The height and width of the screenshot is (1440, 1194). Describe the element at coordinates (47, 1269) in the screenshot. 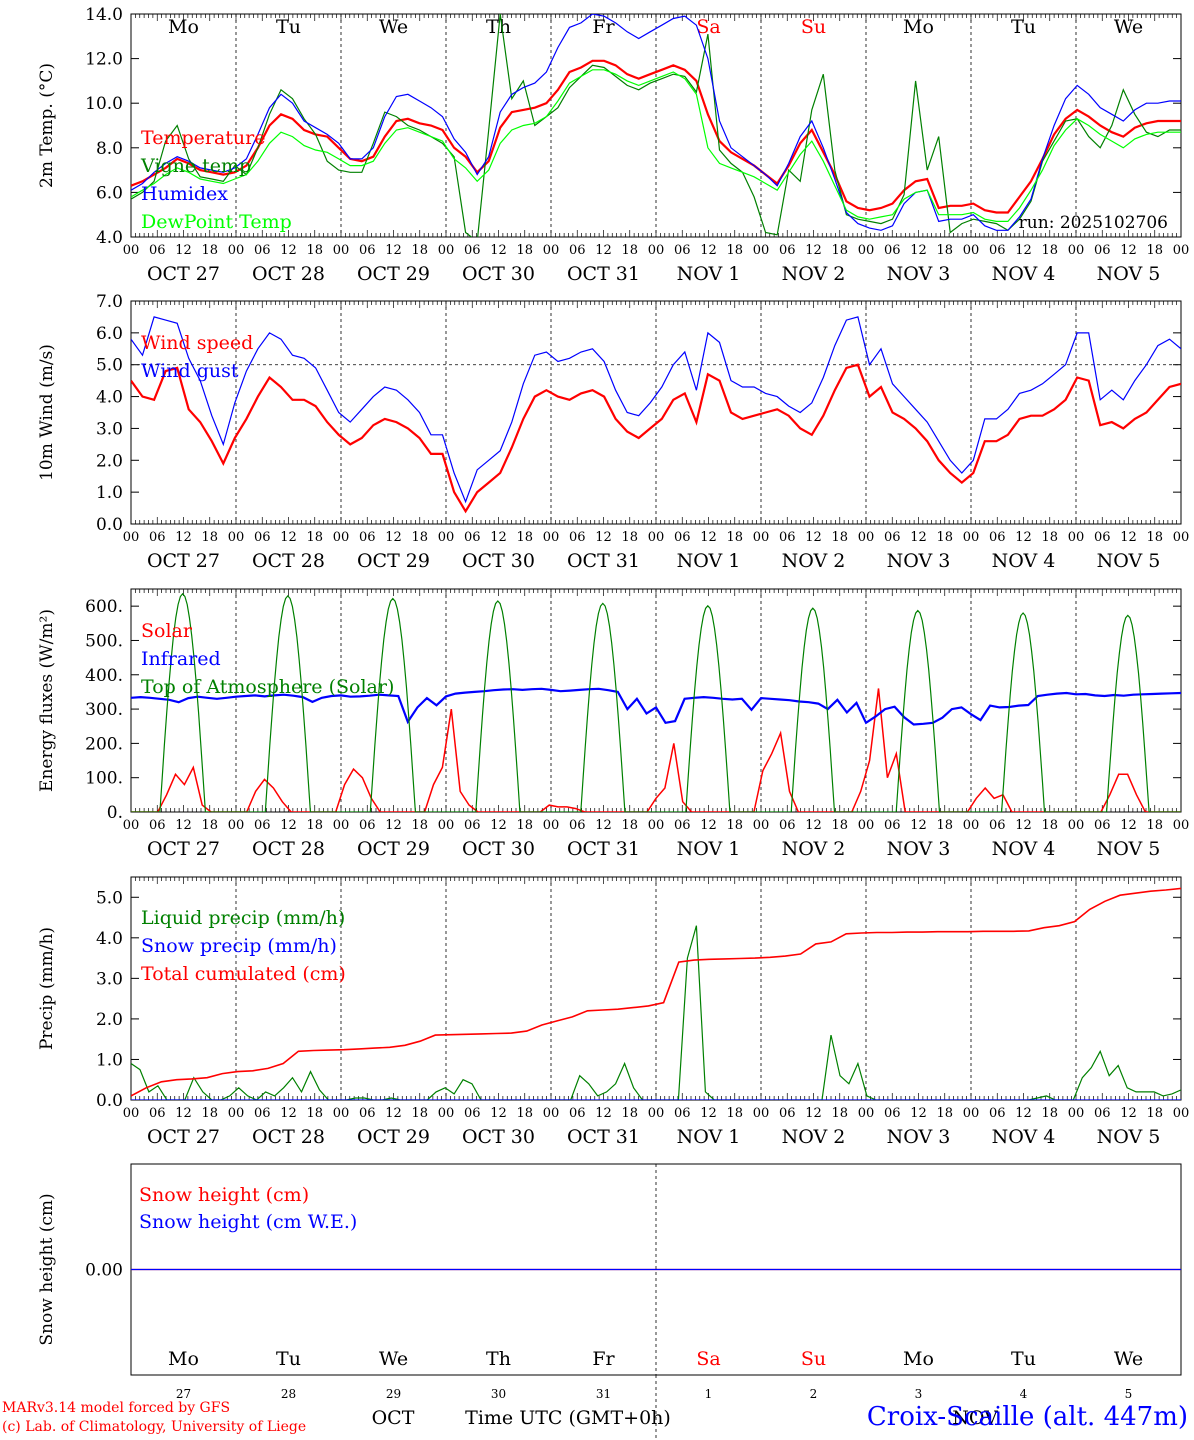

I see `snow-ylabel: Snow height (cm)` at that location.